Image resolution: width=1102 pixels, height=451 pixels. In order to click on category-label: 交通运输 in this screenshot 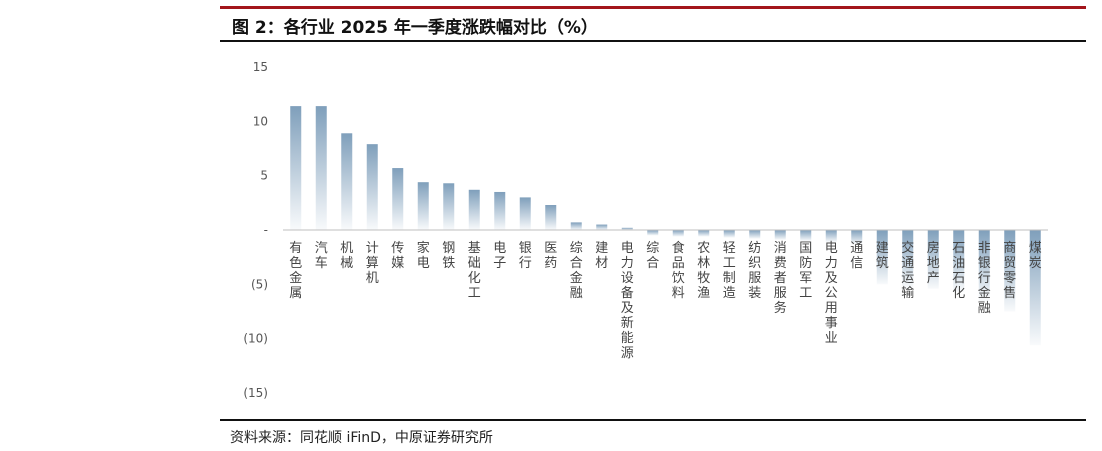, I will do `click(907, 270)`.